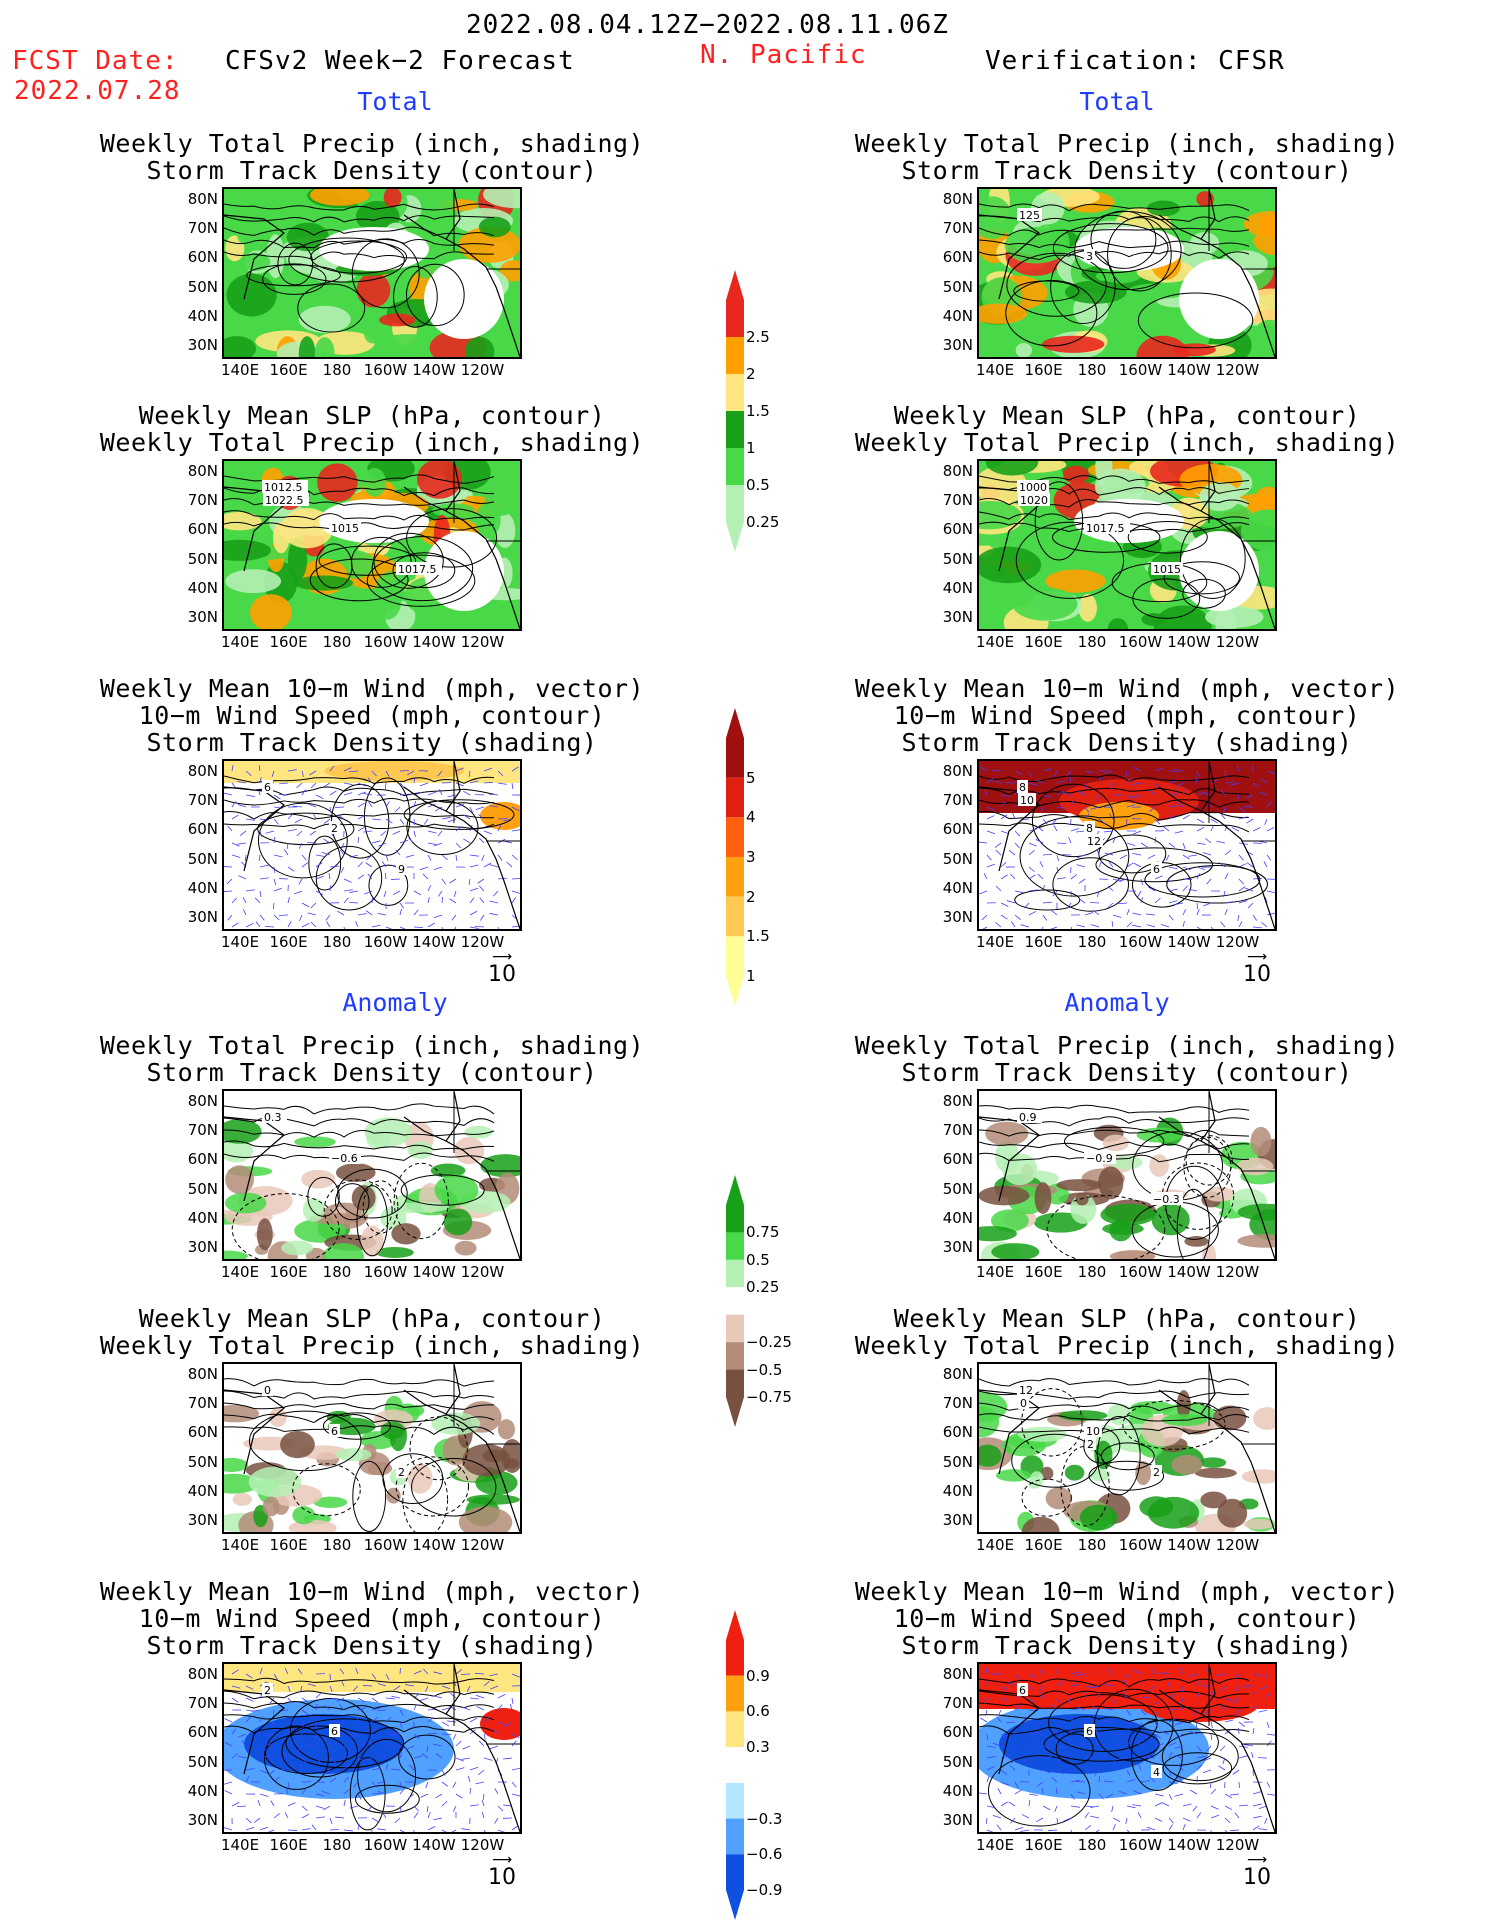 This screenshot has width=1487, height=1925. Describe the element at coordinates (385, 642) in the screenshot. I see `lon-tick-label: 160W` at that location.